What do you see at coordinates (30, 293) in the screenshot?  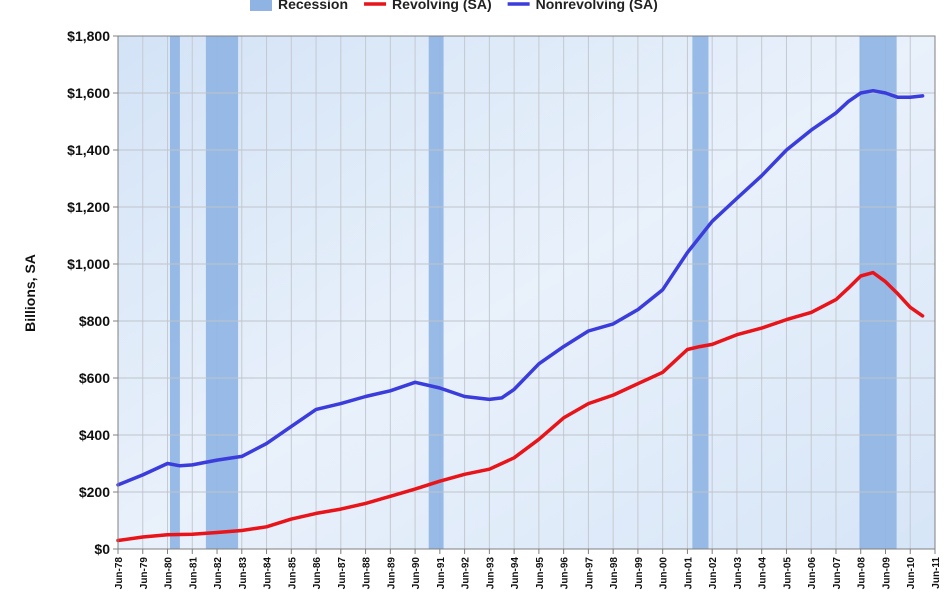 I see `y-axis-title: Billions, SA` at bounding box center [30, 293].